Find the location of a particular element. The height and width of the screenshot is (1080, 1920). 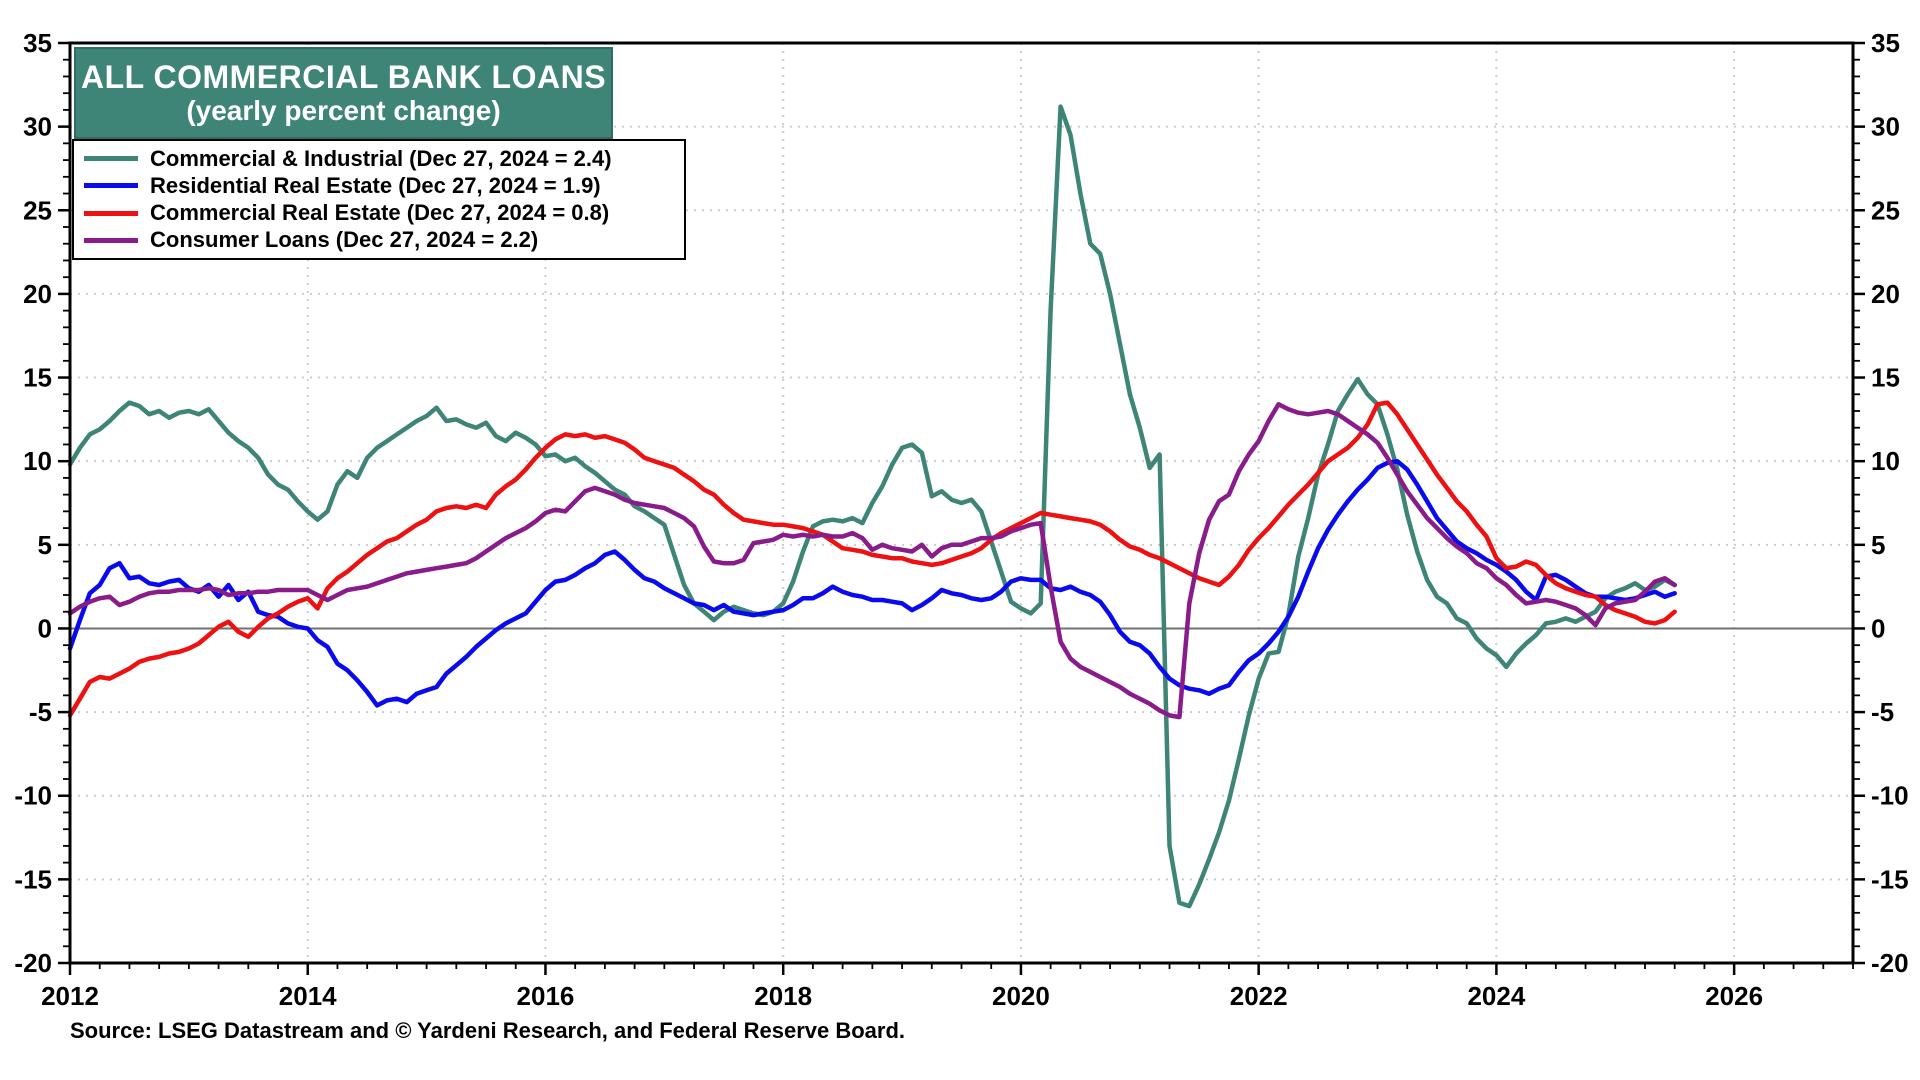

y-axis-label-left: -15 is located at coordinates (33, 879).